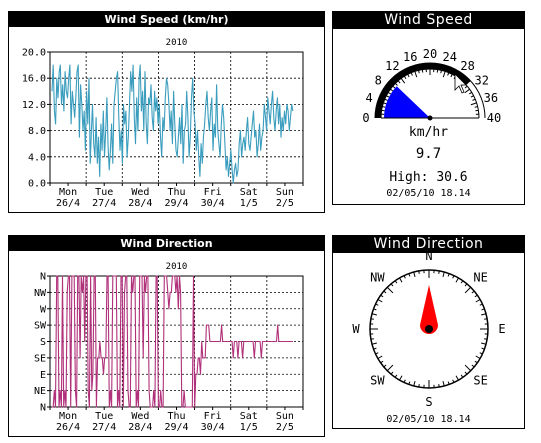 Image resolution: width=541 pixels, height=443 pixels. Describe the element at coordinates (40, 358) in the screenshot. I see `direction-y-tick-label: SE` at that location.